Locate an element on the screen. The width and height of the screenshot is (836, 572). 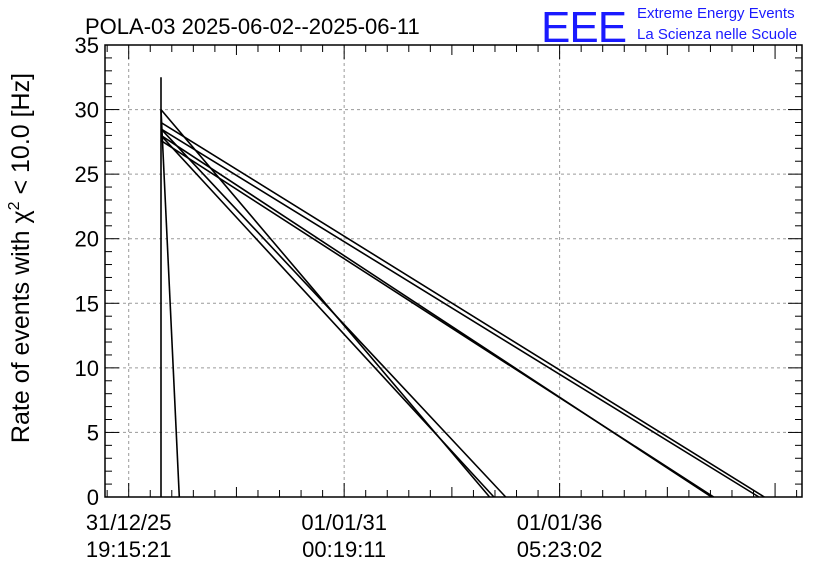
y-tick-label: 30 is located at coordinates (87, 110).